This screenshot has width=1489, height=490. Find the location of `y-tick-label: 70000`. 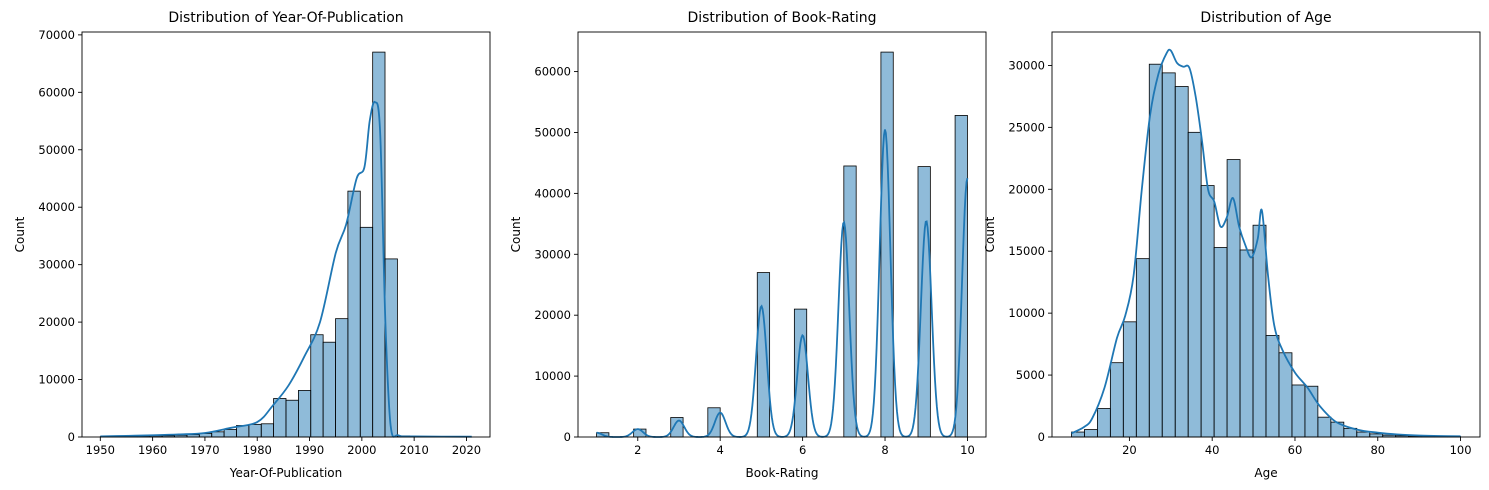

y-tick-label: 70000 is located at coordinates (56, 35).